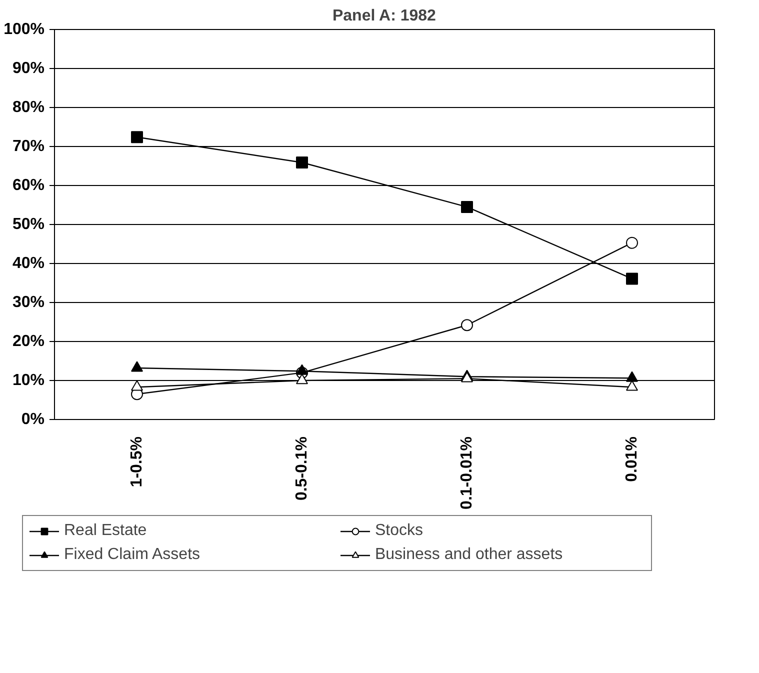  What do you see at coordinates (399, 531) in the screenshot?
I see `legend-label: Stocks` at bounding box center [399, 531].